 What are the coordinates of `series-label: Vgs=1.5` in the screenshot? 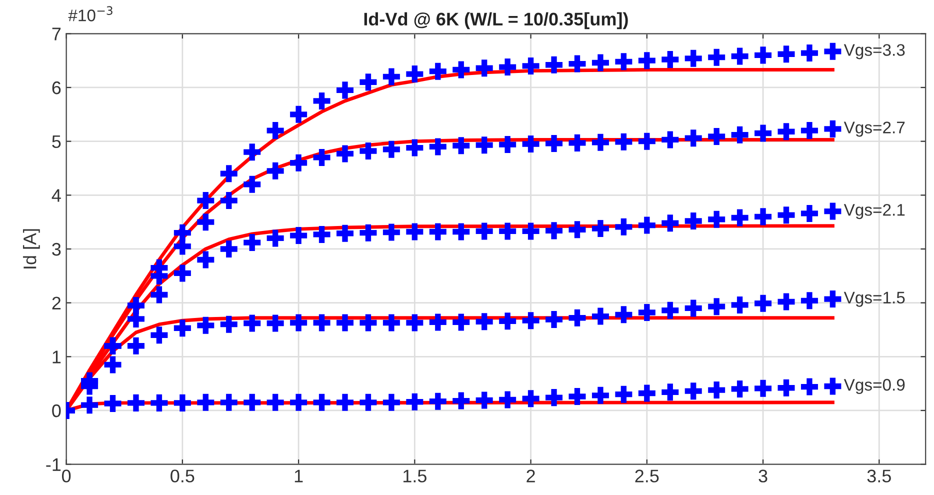 It's located at (874, 299).